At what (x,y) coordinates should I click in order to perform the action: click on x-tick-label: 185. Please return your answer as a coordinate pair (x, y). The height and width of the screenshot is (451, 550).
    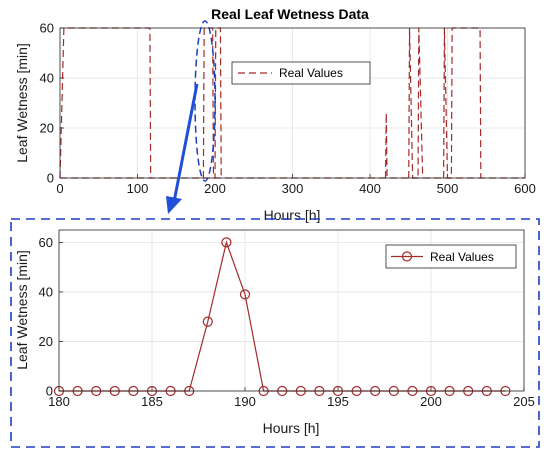
    Looking at the image, I should click on (152, 401).